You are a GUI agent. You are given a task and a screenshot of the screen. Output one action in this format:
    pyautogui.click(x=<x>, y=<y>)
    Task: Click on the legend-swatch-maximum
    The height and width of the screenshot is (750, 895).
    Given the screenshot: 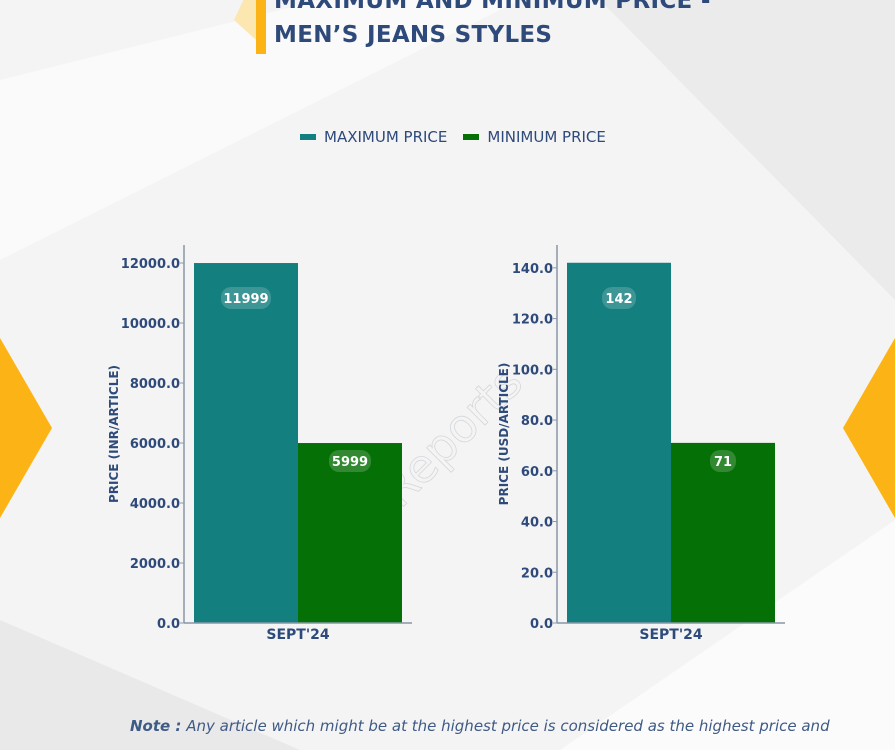 What is the action you would take?
    pyautogui.click(x=308, y=137)
    